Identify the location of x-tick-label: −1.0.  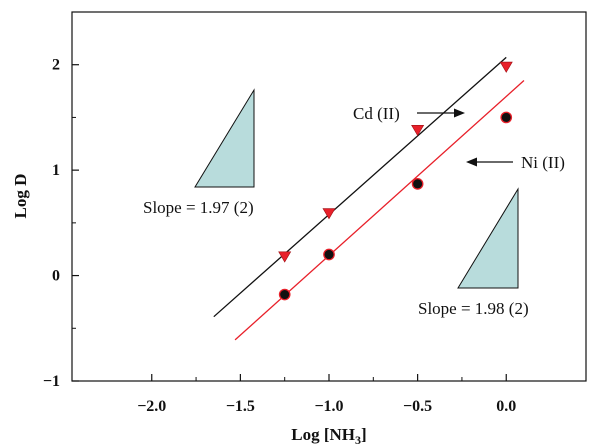
(328, 406).